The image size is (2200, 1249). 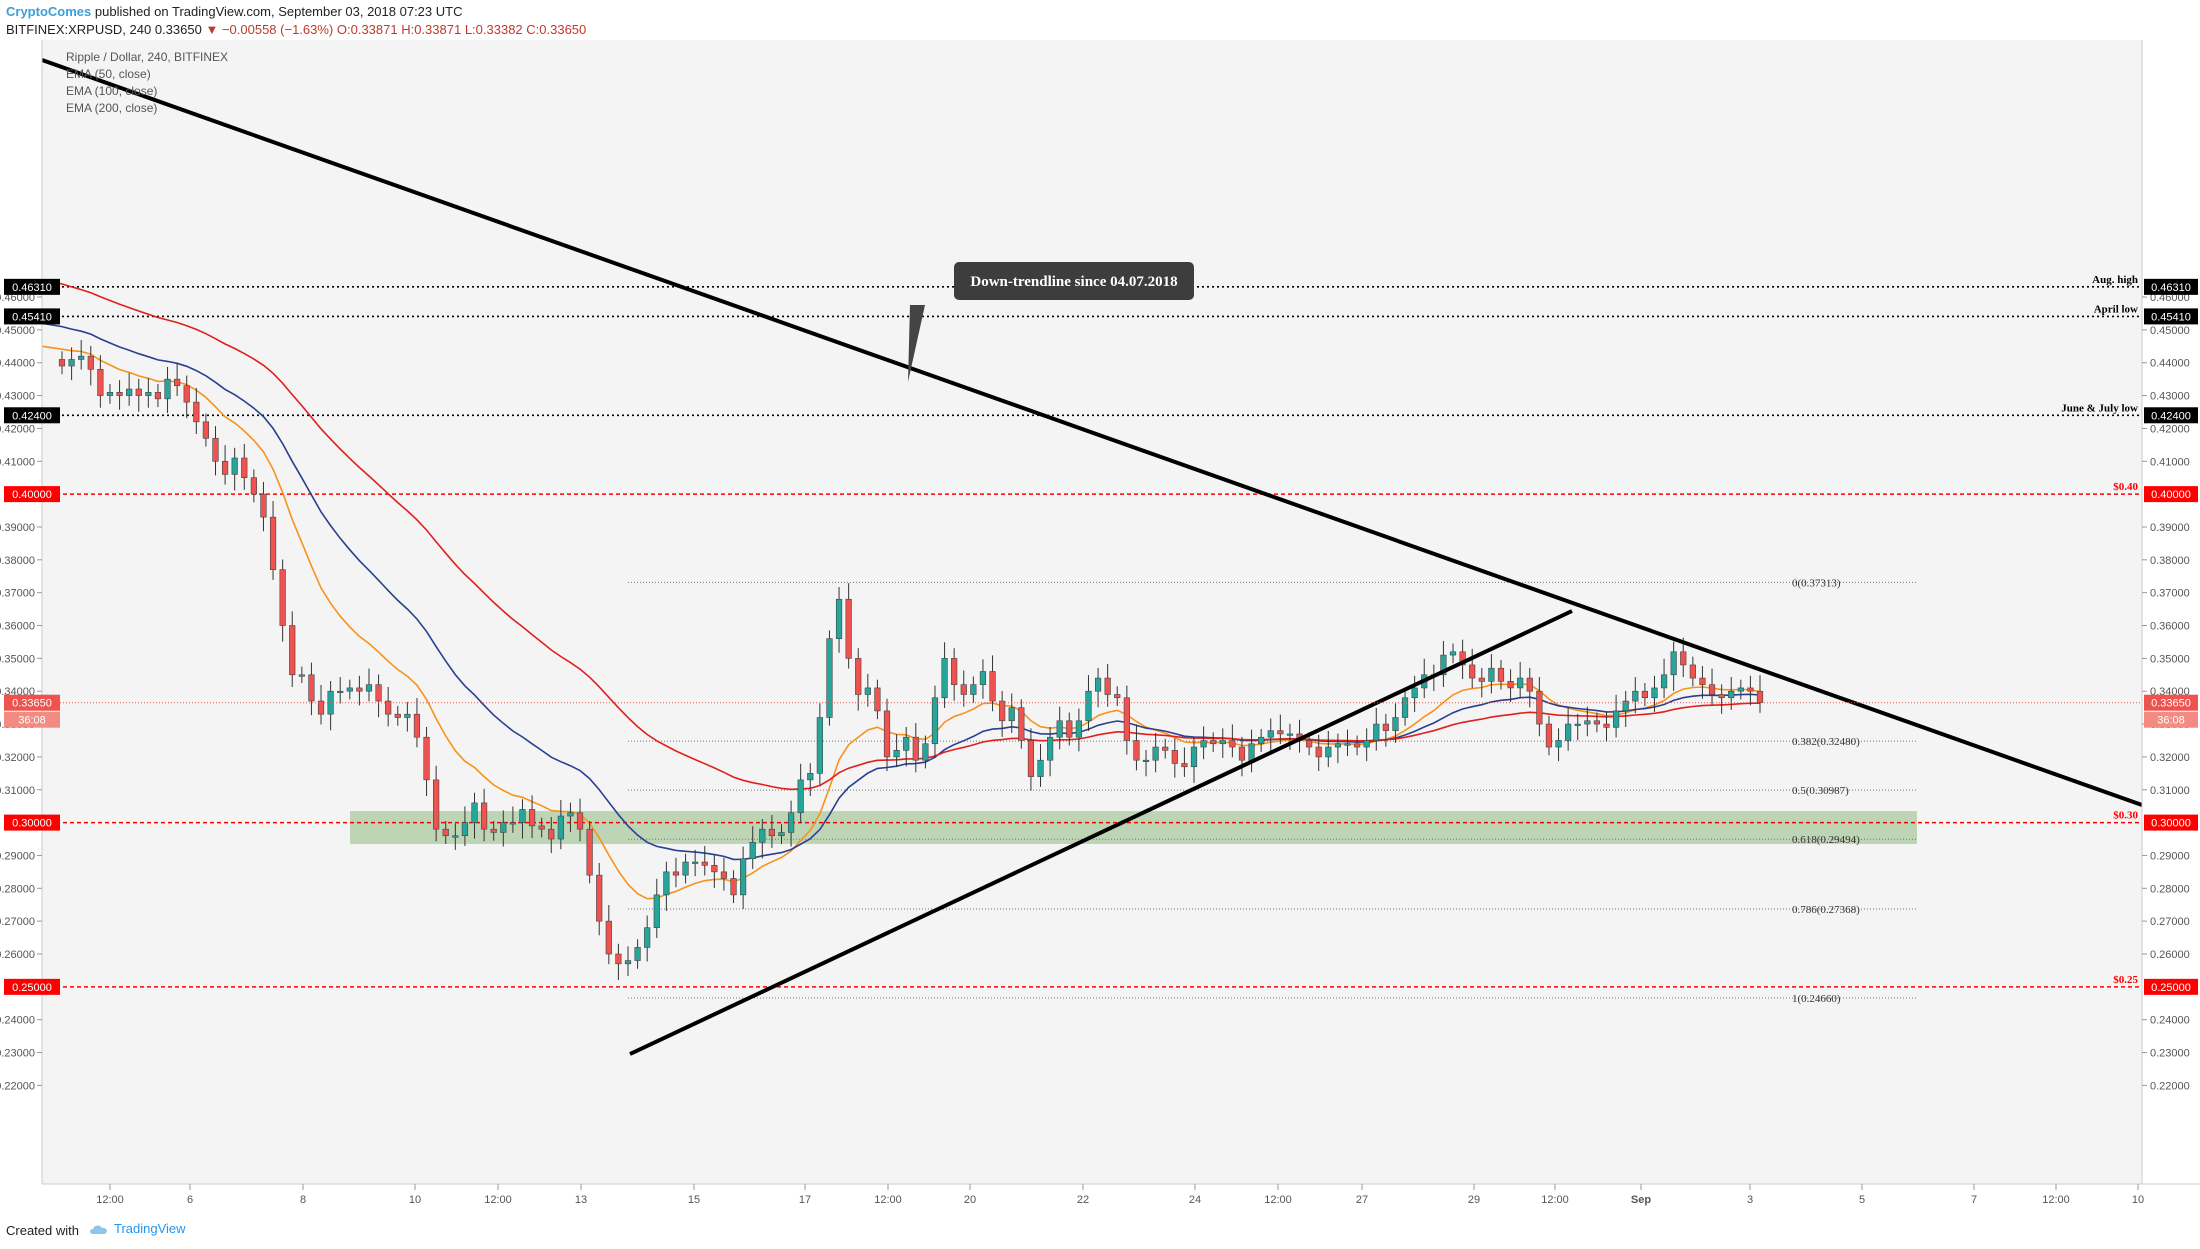 I want to click on y-tick-label-left: 0.31000, so click(x=17, y=791).